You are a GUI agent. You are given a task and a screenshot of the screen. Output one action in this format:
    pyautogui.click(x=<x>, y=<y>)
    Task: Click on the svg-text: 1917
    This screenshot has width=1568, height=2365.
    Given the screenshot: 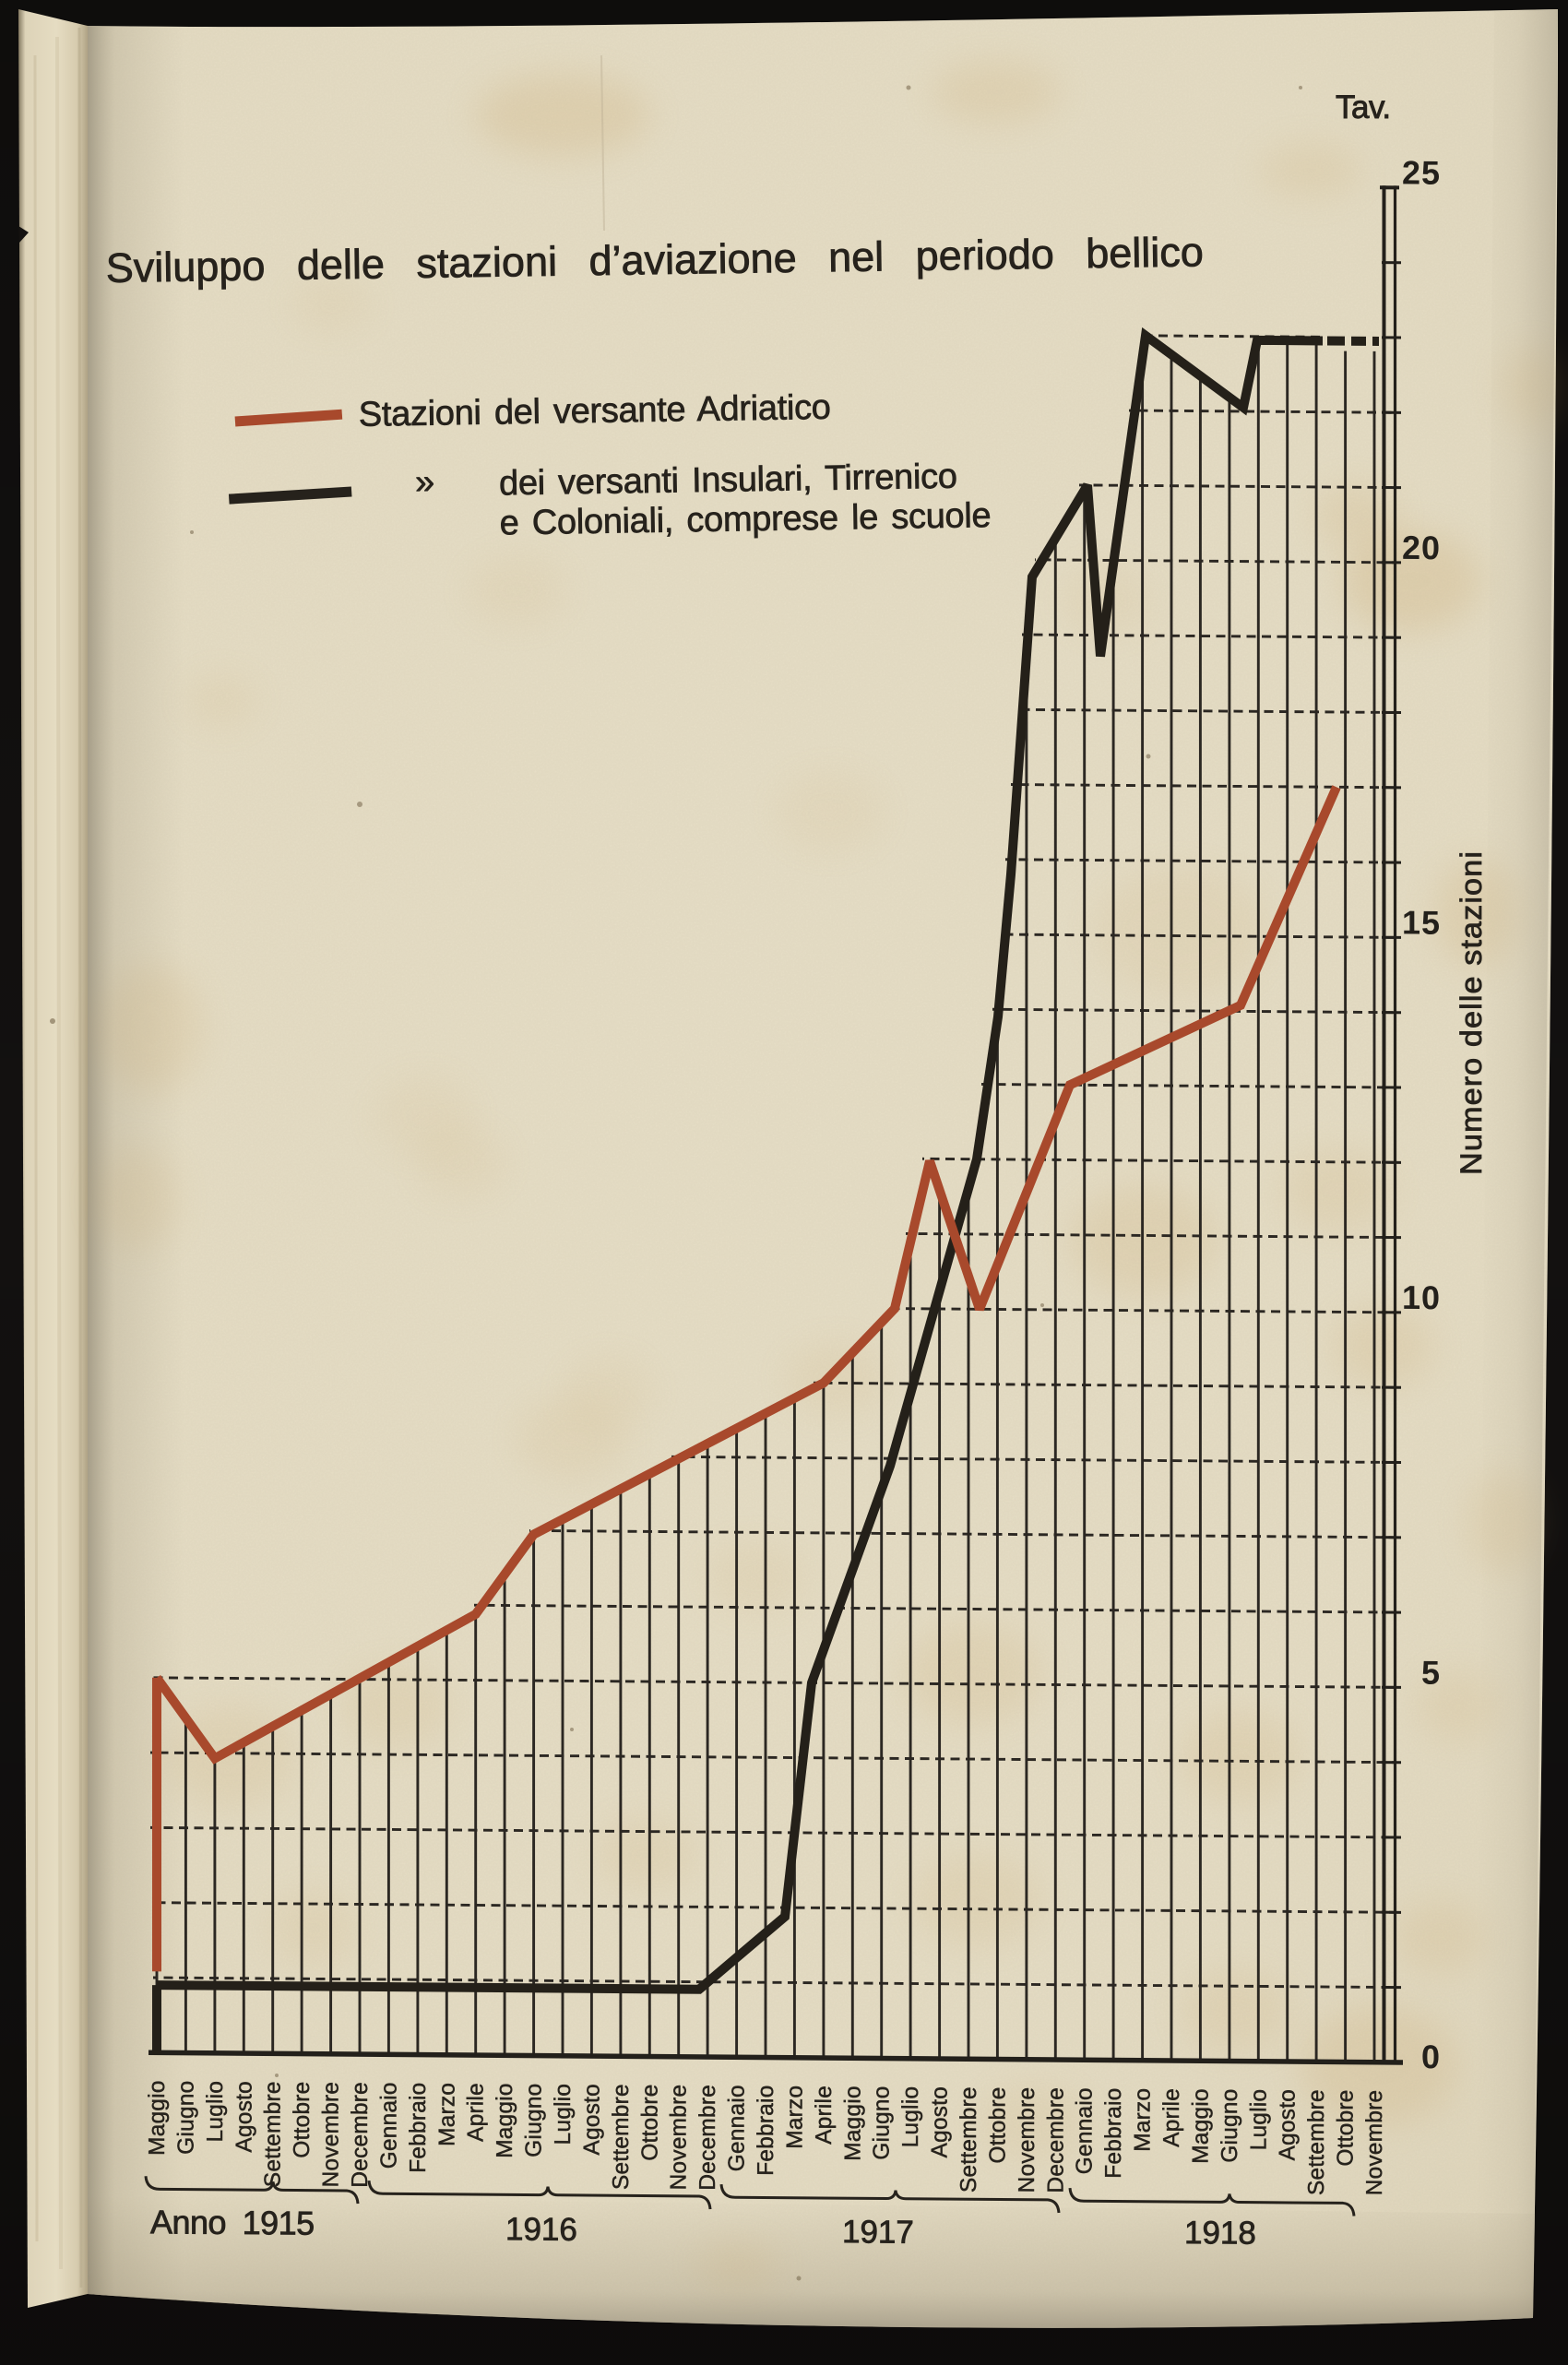 What is the action you would take?
    pyautogui.click(x=878, y=2232)
    